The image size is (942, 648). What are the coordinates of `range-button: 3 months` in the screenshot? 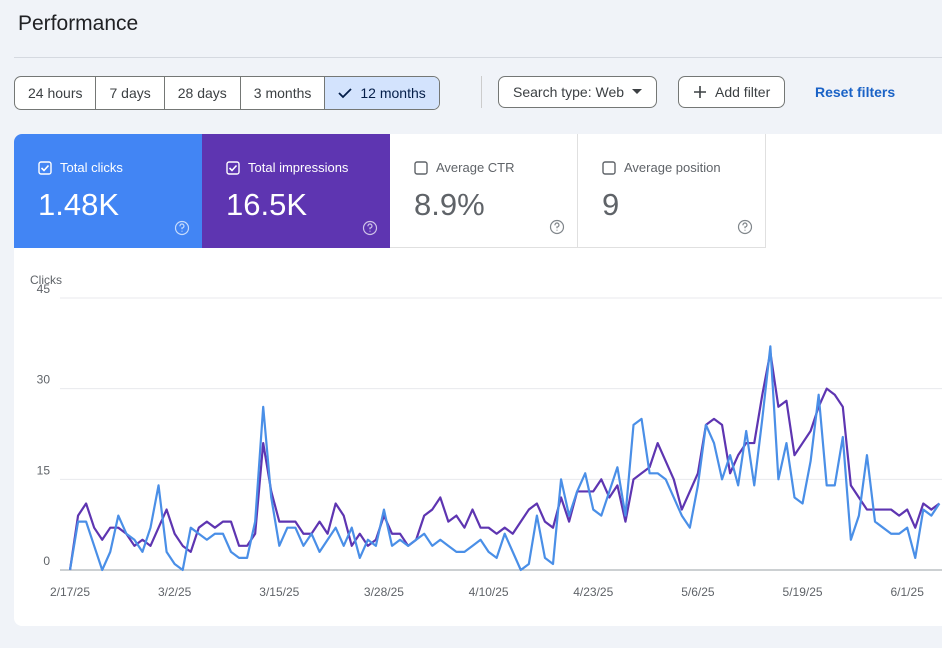 It's located at (282, 93).